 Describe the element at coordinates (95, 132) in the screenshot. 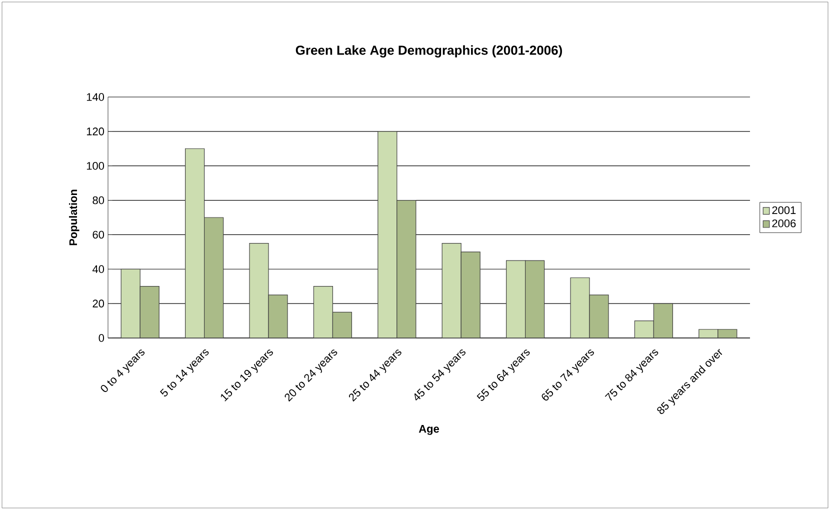

I see `y-tick-label: 120` at that location.